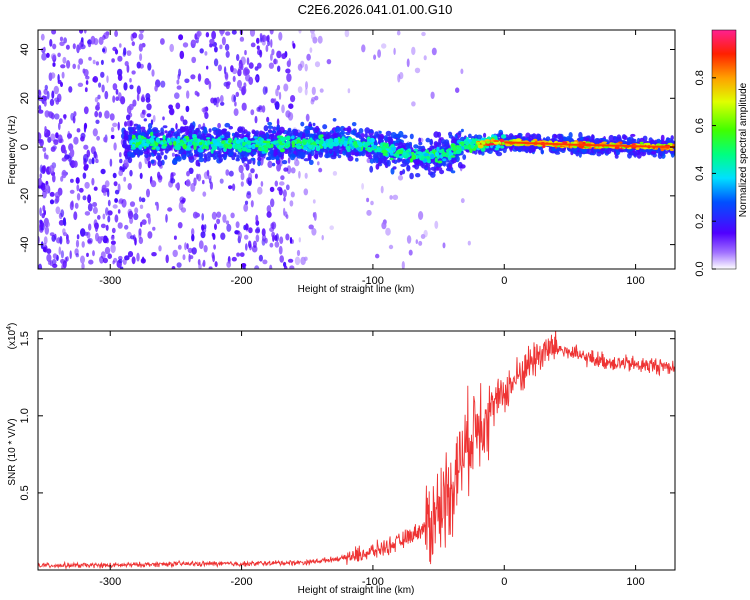  Describe the element at coordinates (700, 125) in the screenshot. I see `colorbar-tick-label: 0.6` at that location.